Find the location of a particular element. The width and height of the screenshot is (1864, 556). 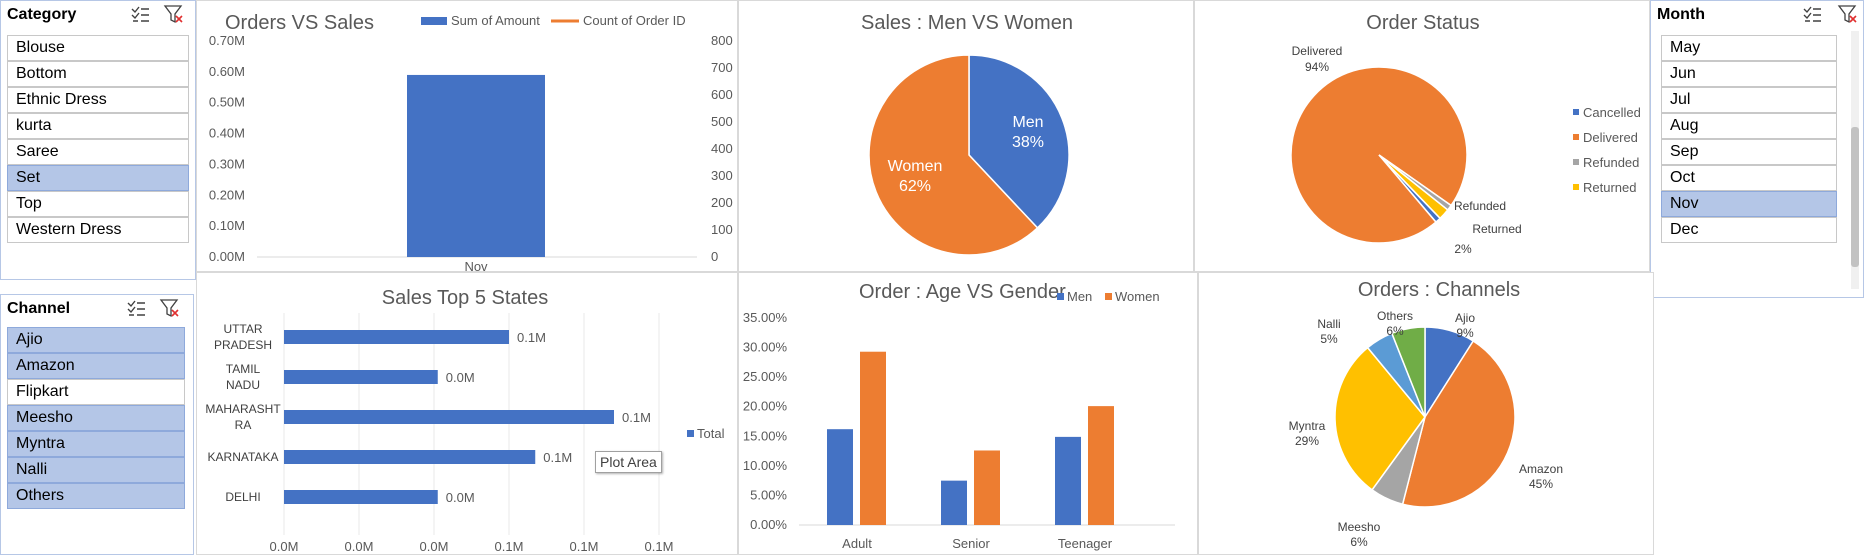

bar-karnataka is located at coordinates (410, 457).